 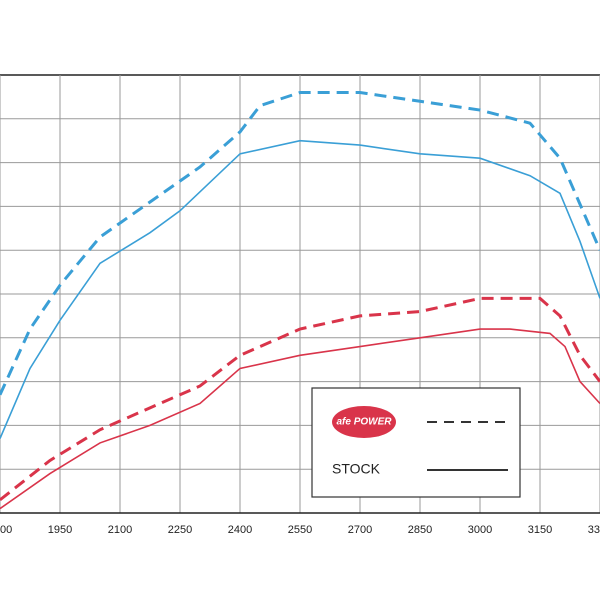 I want to click on logo, so click(x=364, y=422).